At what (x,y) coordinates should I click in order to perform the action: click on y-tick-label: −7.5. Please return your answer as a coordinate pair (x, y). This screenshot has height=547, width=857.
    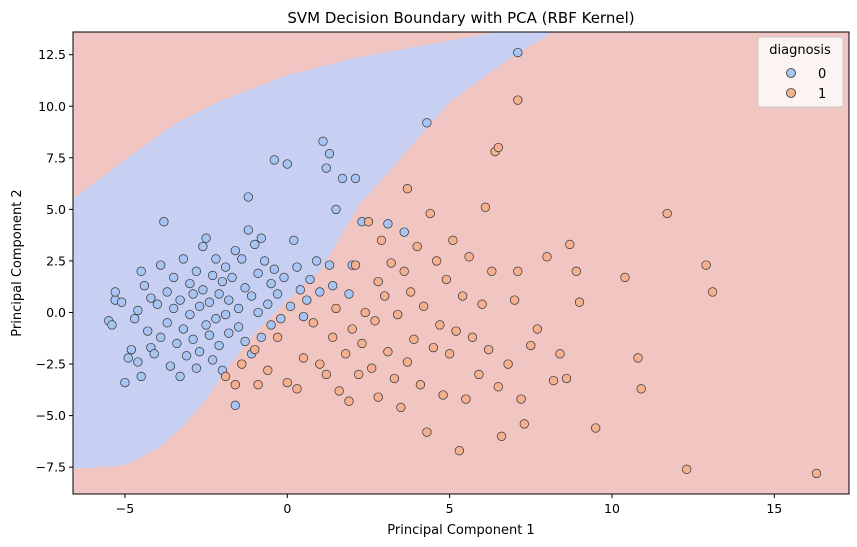
    Looking at the image, I should click on (51, 467).